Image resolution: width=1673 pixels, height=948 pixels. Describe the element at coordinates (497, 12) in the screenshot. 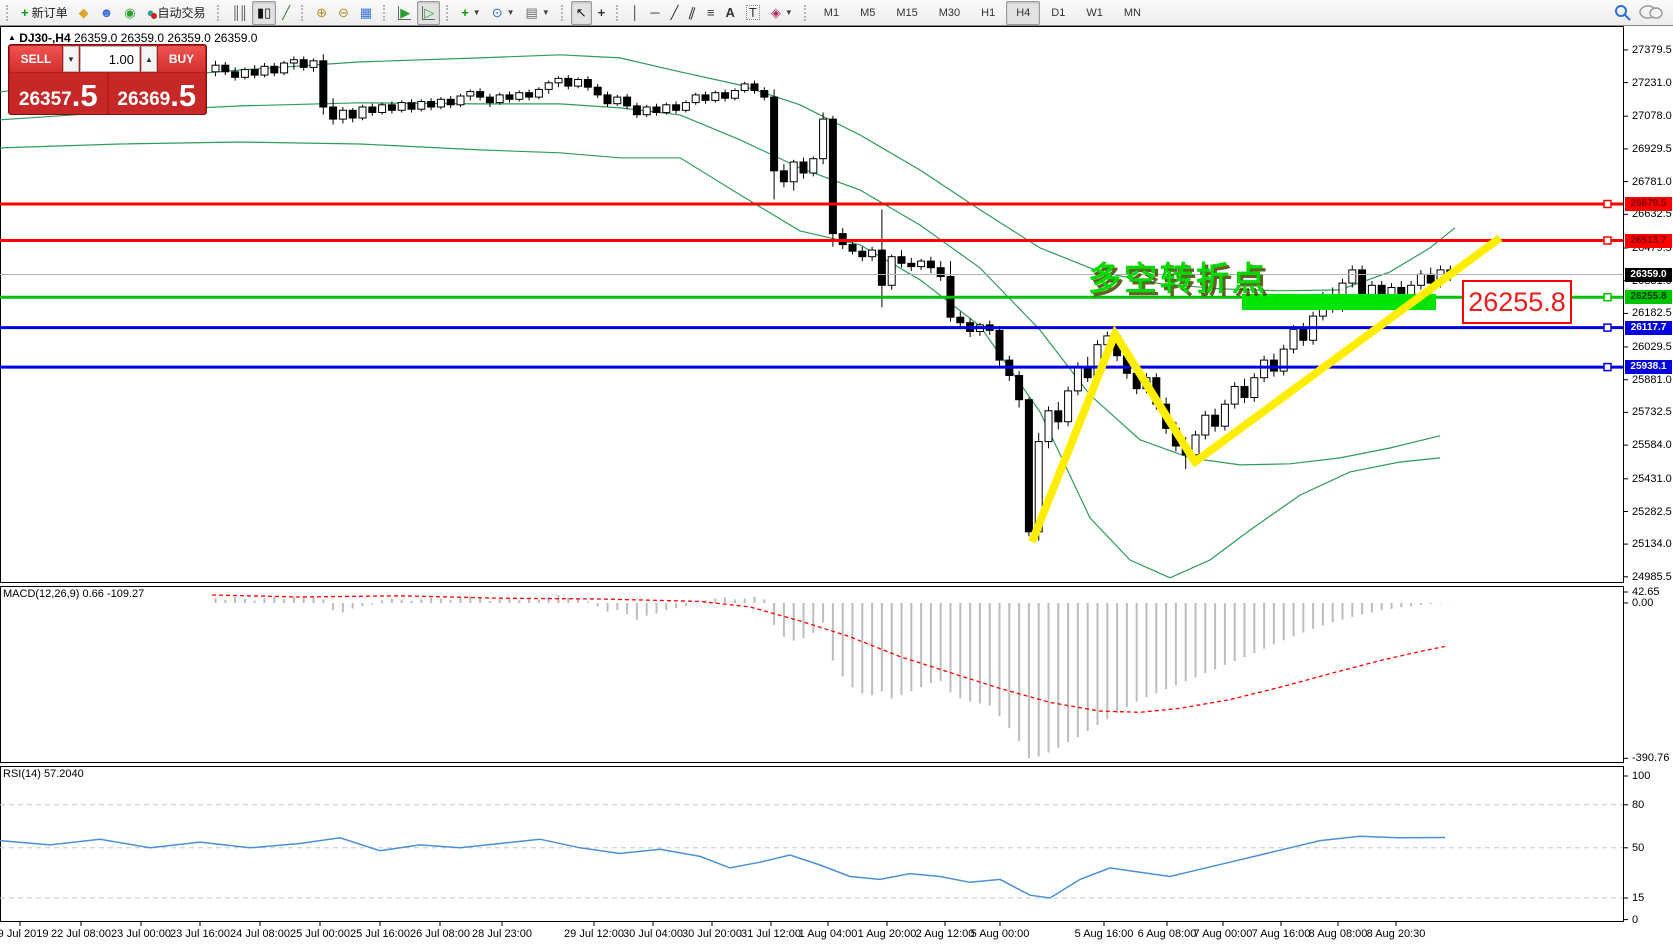

I see `periods-icon: ⊙` at that location.